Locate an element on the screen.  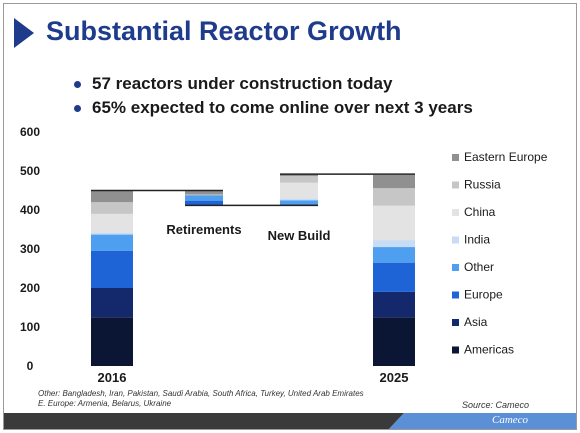
title-row: Substantial Reactor Growth is located at coordinates (289, 34).